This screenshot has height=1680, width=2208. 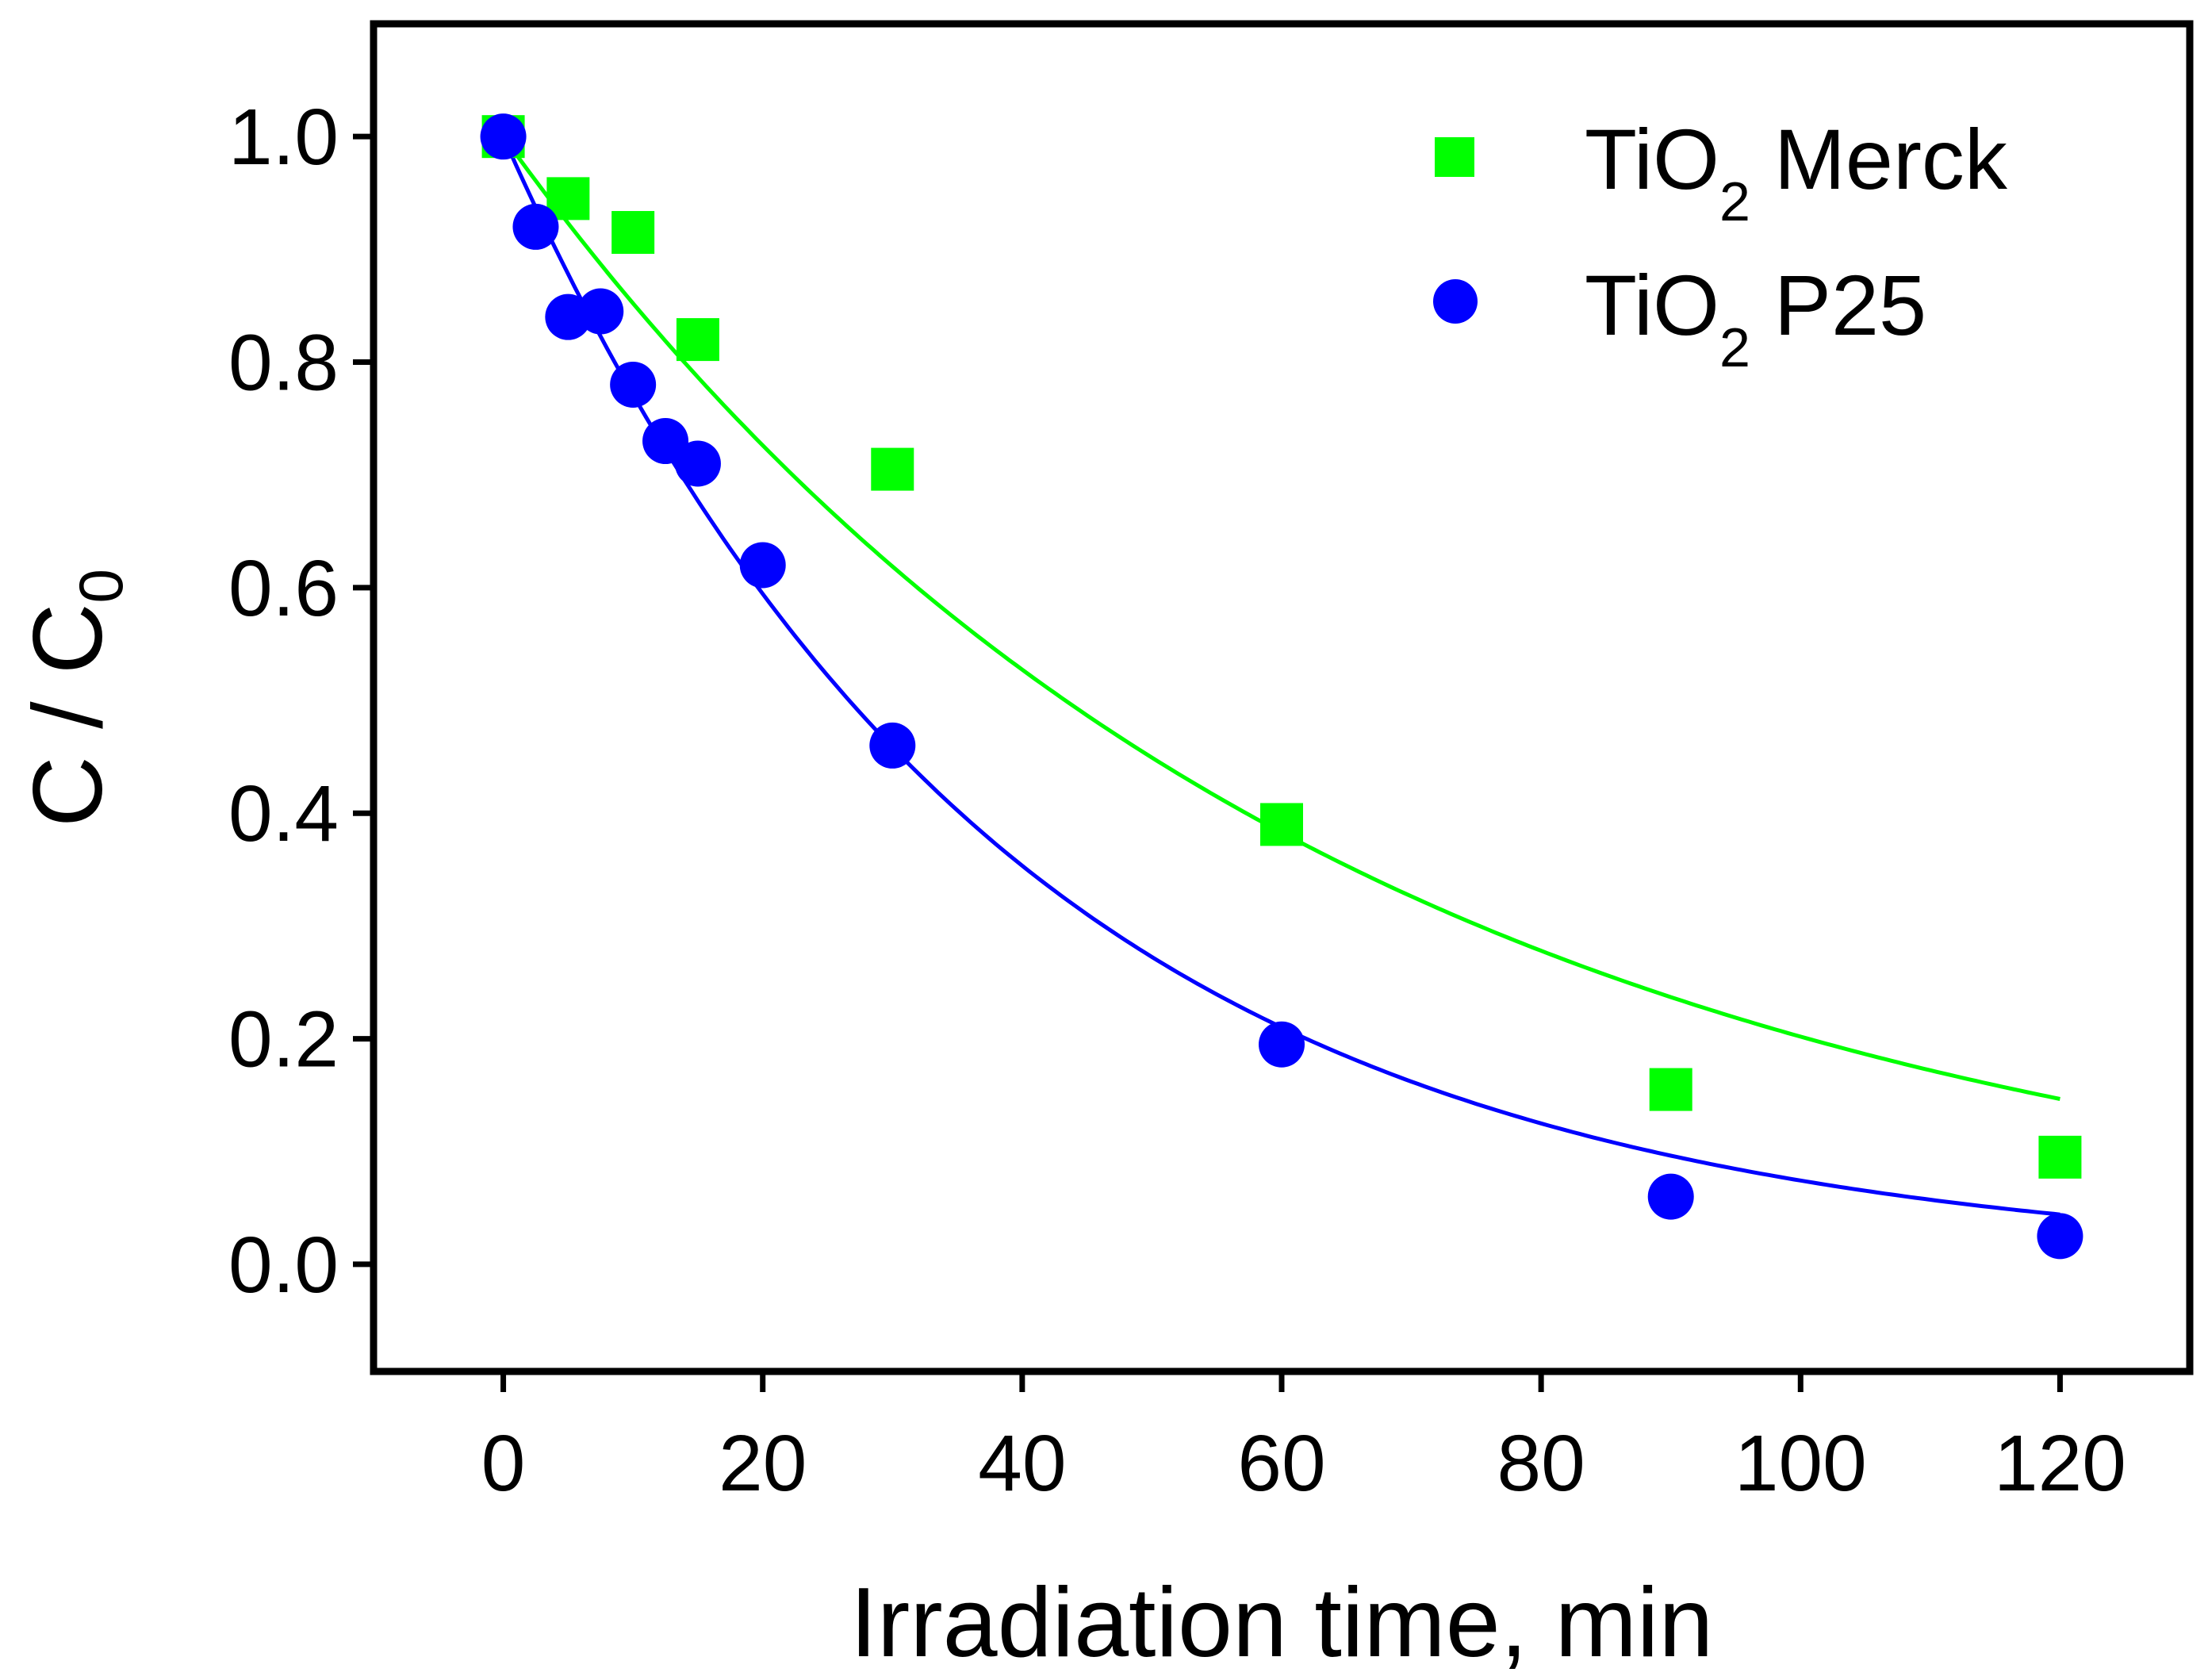 I want to click on legend-marker-merck, so click(x=1455, y=157).